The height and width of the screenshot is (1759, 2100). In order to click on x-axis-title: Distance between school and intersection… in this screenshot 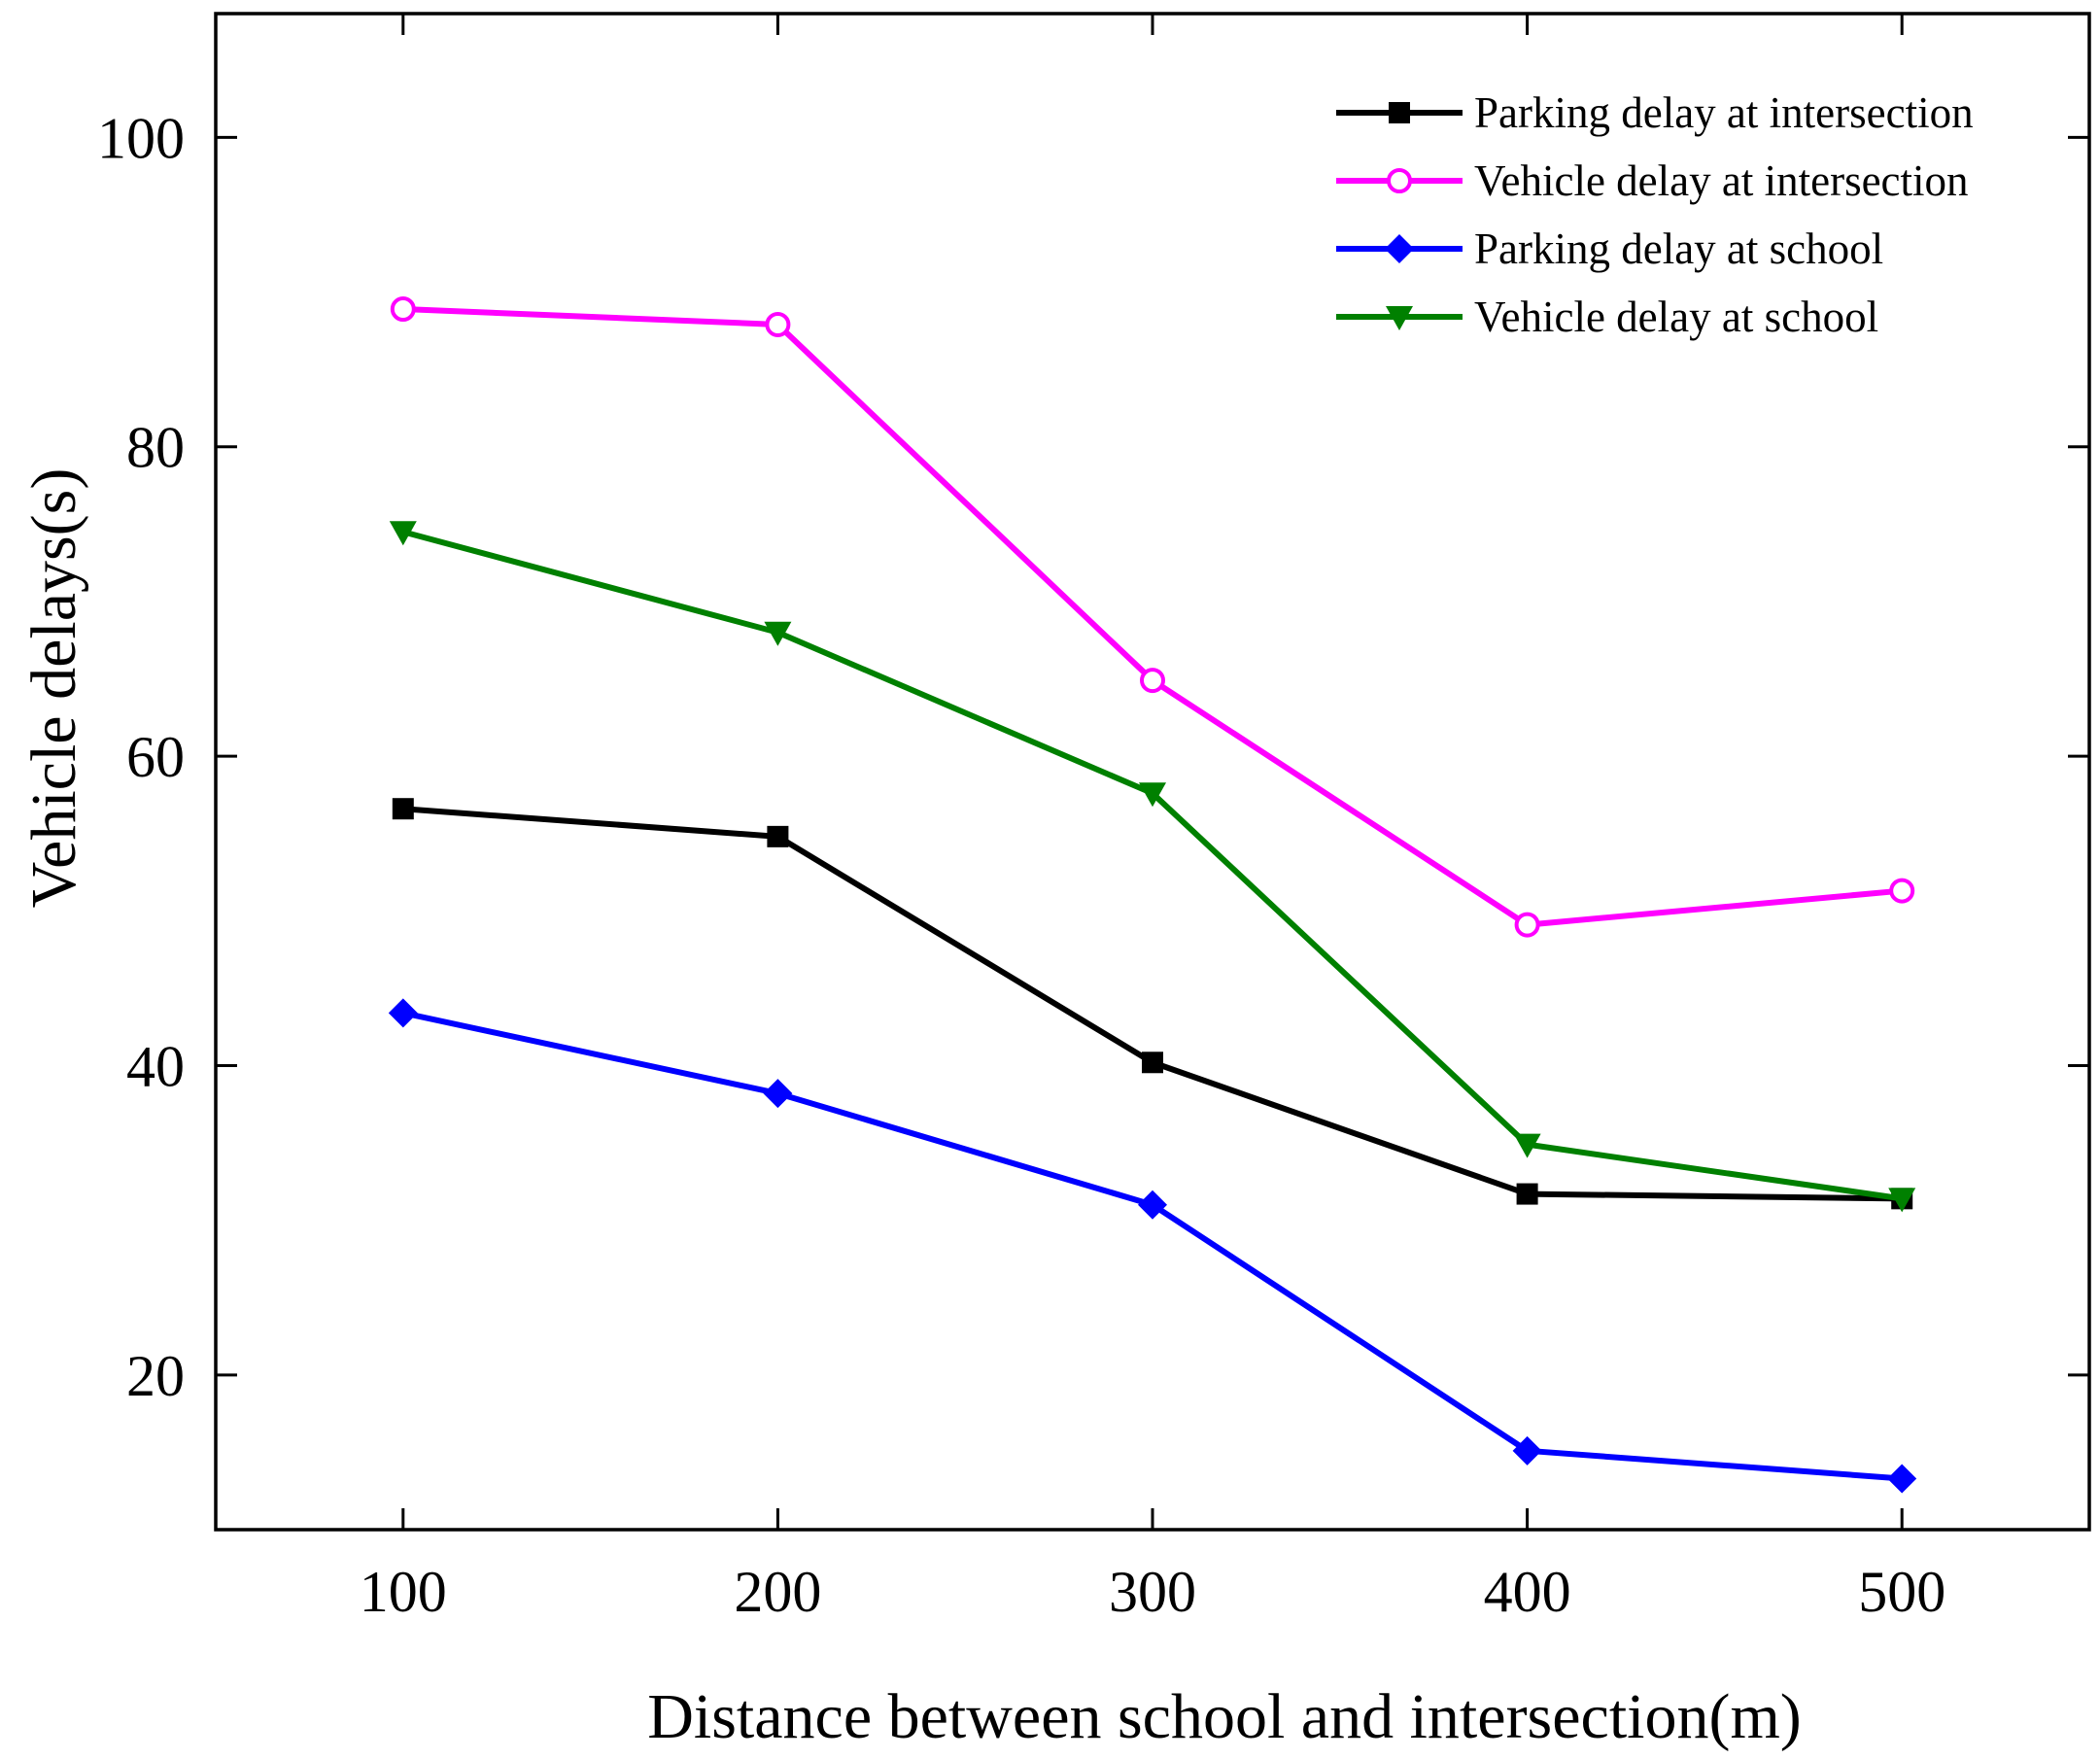, I will do `click(1224, 1716)`.